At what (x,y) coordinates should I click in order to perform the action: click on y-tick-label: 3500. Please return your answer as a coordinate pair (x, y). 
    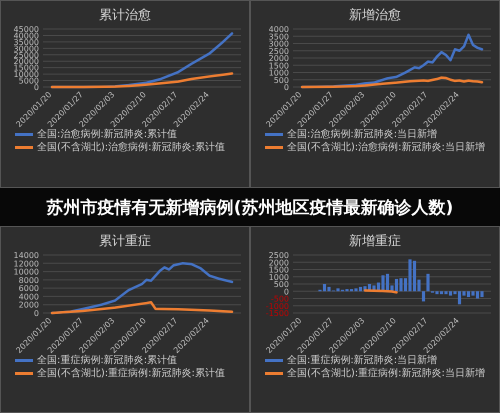
    Looking at the image, I should click on (278, 37).